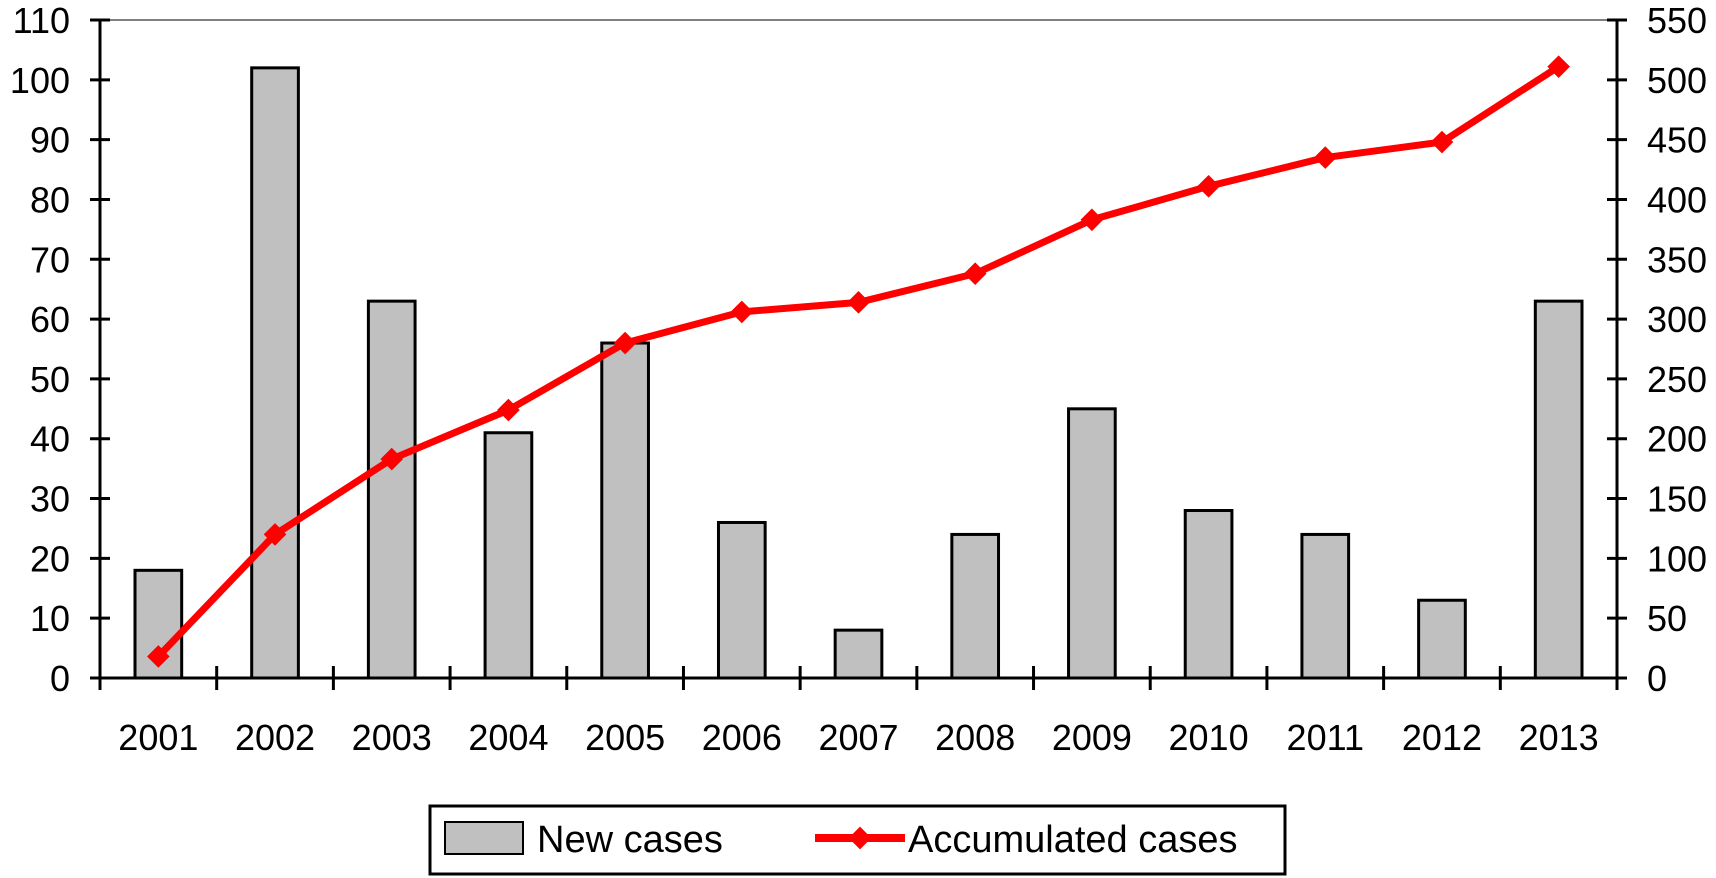 The width and height of the screenshot is (1716, 878). I want to click on point-accumulated-cases-2009, so click(1092, 220).